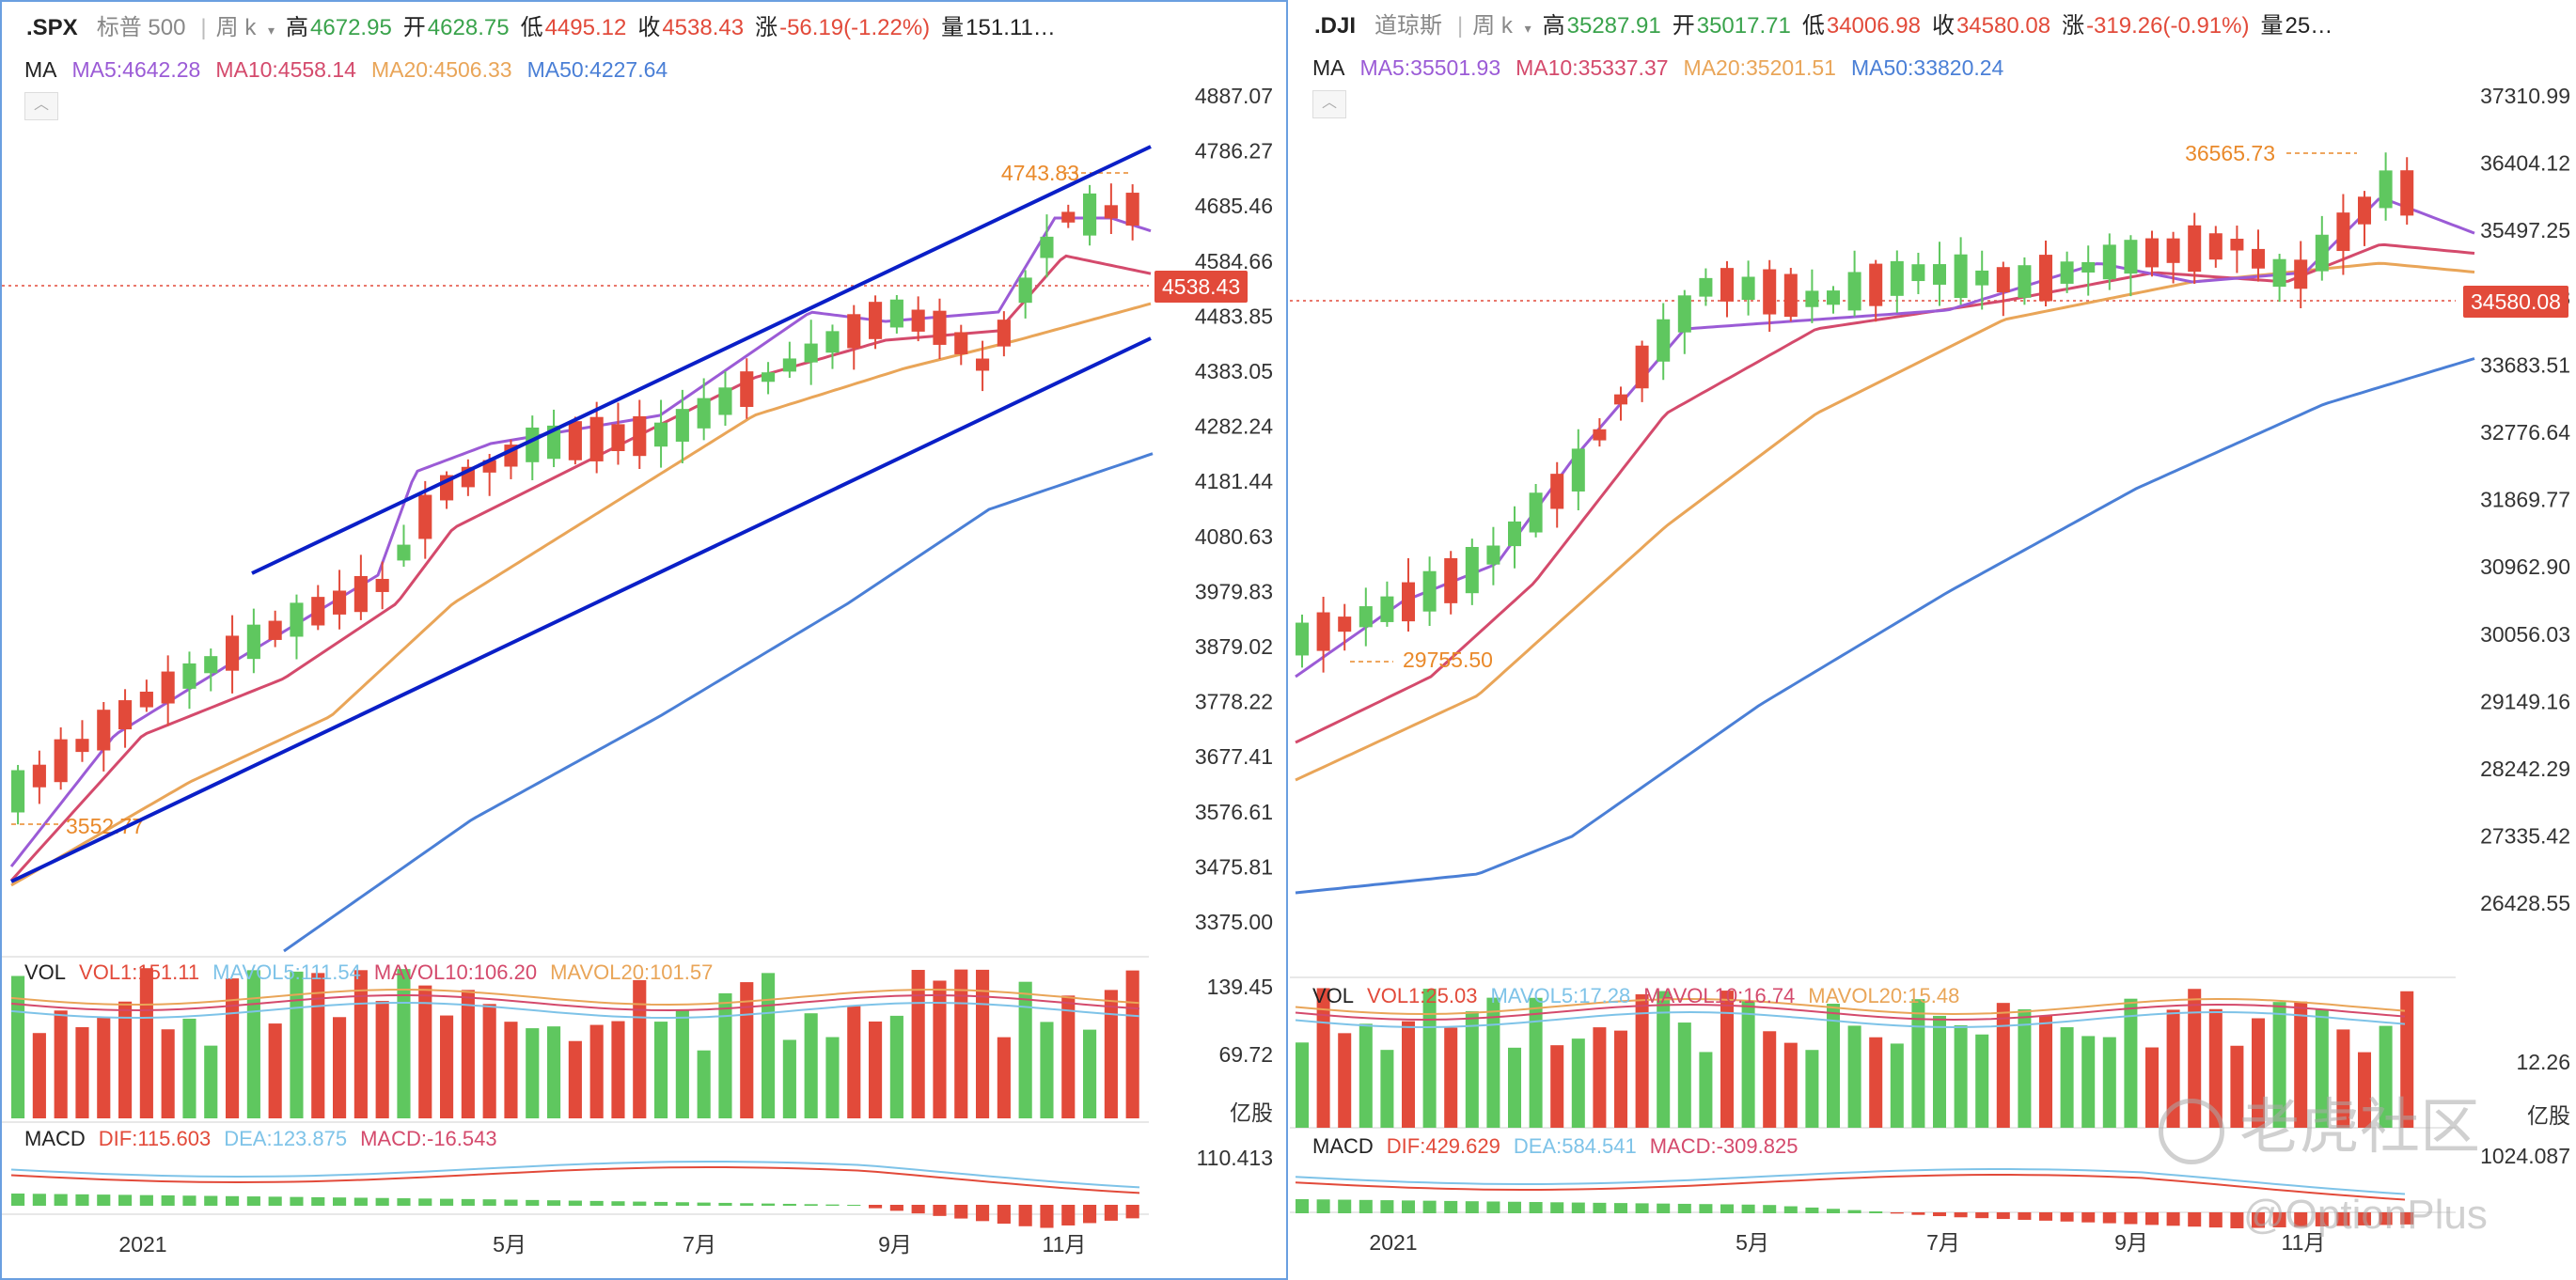  Describe the element at coordinates (52, 27) in the screenshot. I see `symbol-code: .SPX` at that location.